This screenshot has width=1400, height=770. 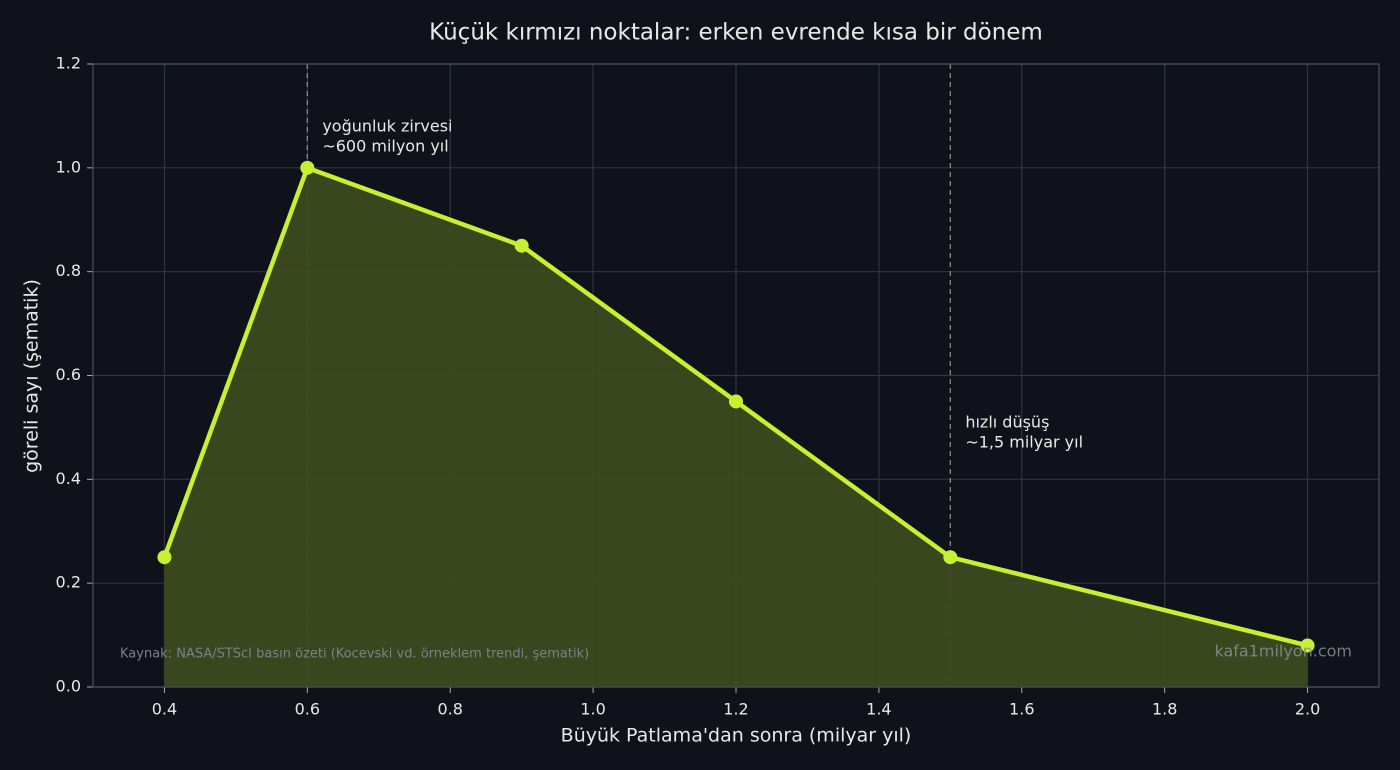 What do you see at coordinates (878, 709) in the screenshot?
I see `x-tick-label: 1.4` at bounding box center [878, 709].